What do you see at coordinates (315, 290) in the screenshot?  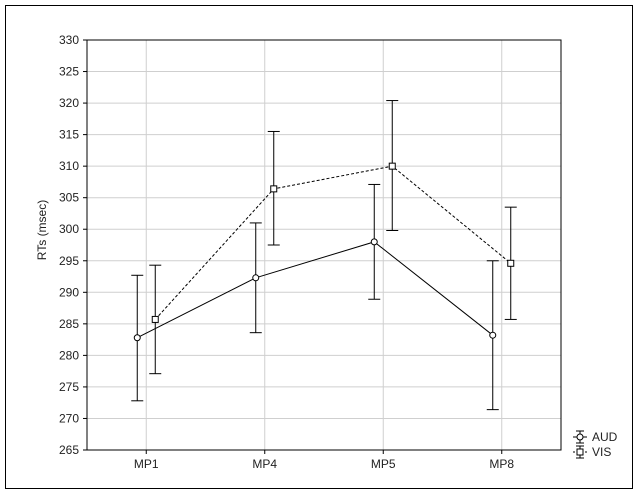 I see `series-line-aud` at bounding box center [315, 290].